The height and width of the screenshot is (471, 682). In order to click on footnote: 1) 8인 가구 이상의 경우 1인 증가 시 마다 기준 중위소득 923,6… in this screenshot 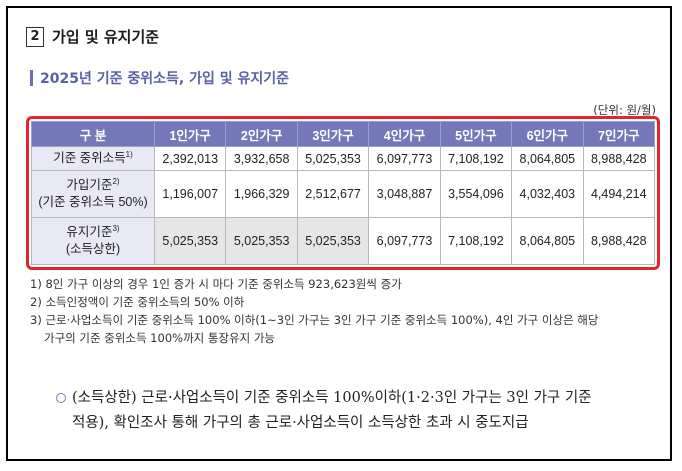, I will do `click(216, 284)`.